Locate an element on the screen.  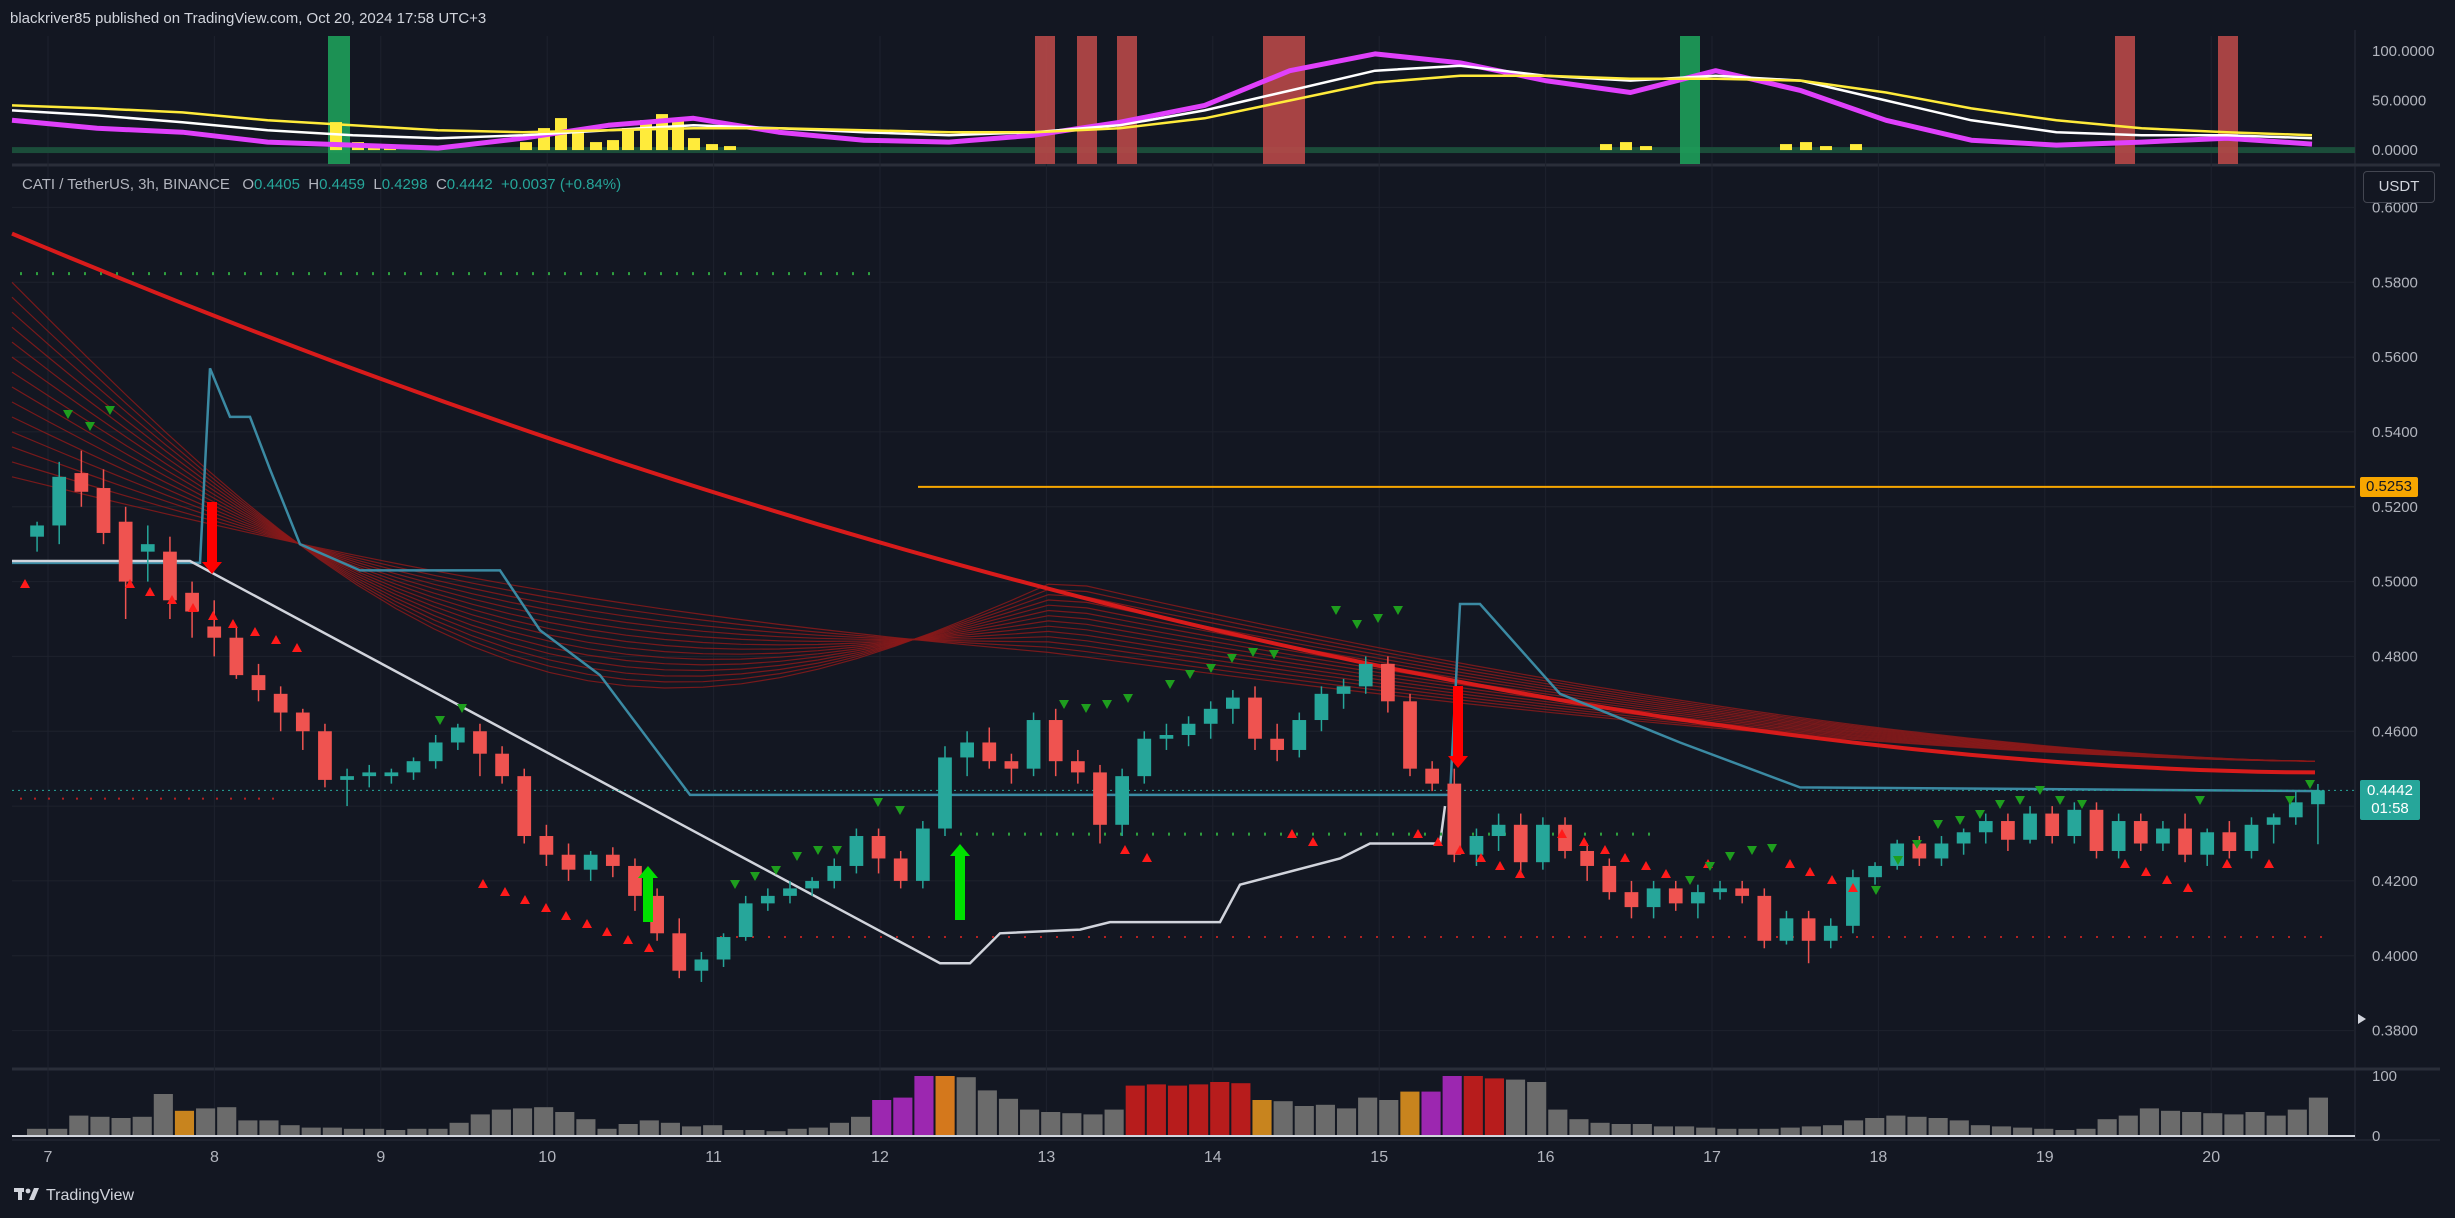
bar-countdown: 01:58 is located at coordinates (2390, 809).